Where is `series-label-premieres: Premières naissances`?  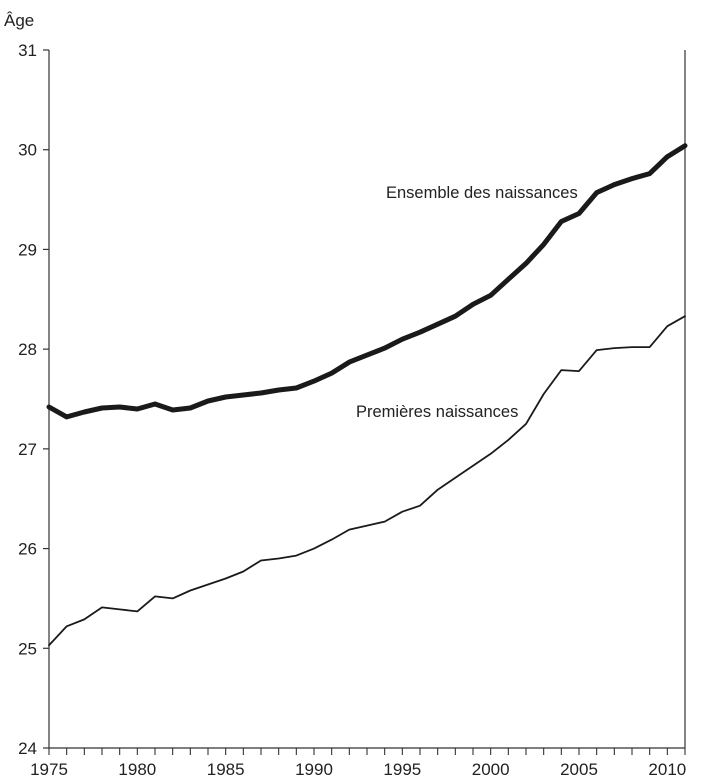
series-label-premieres: Premières naissances is located at coordinates (437, 412).